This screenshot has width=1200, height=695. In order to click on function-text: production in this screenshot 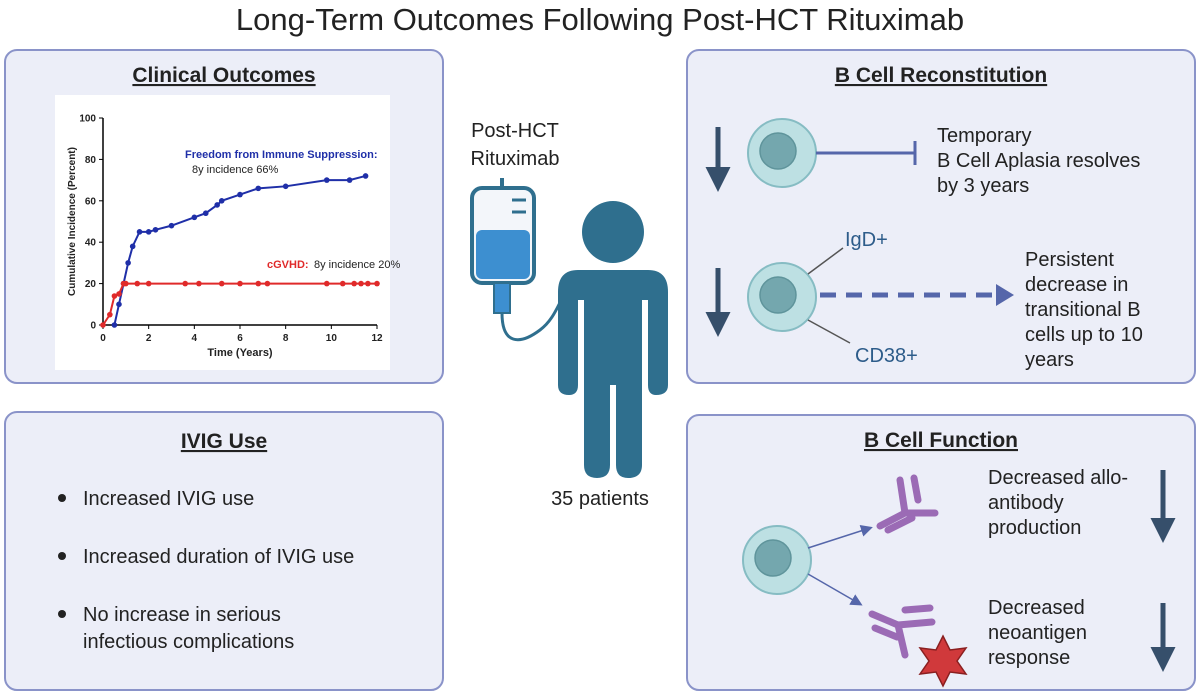, I will do `click(1034, 528)`.